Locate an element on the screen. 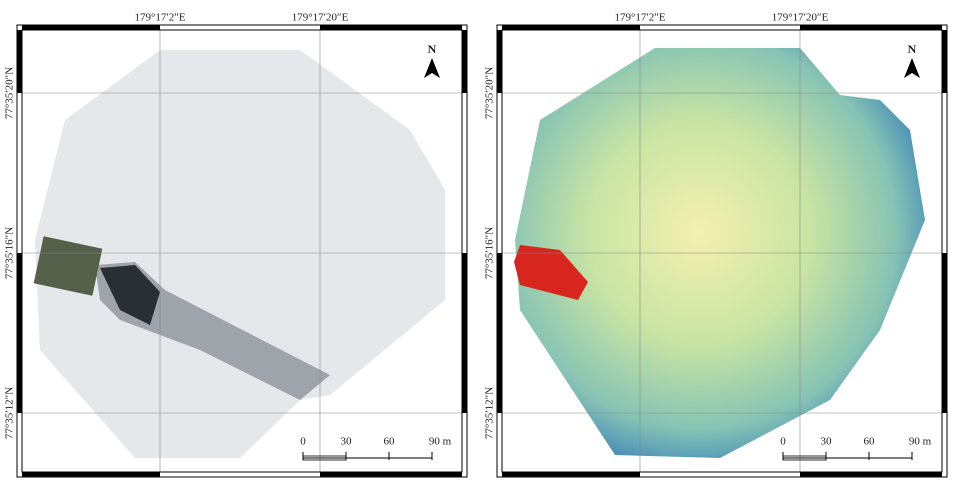 Image resolution: width=972 pixels, height=492 pixels. ship-elevation is located at coordinates (551, 272).